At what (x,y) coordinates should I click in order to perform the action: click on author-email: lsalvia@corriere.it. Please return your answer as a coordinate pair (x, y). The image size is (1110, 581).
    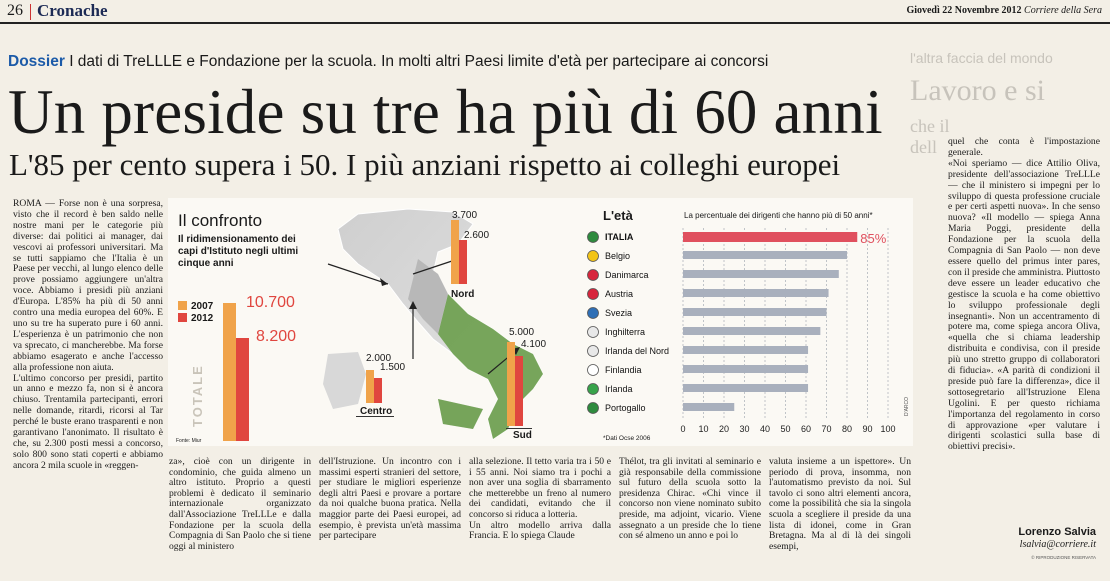
    Looking at the image, I should click on (1057, 544).